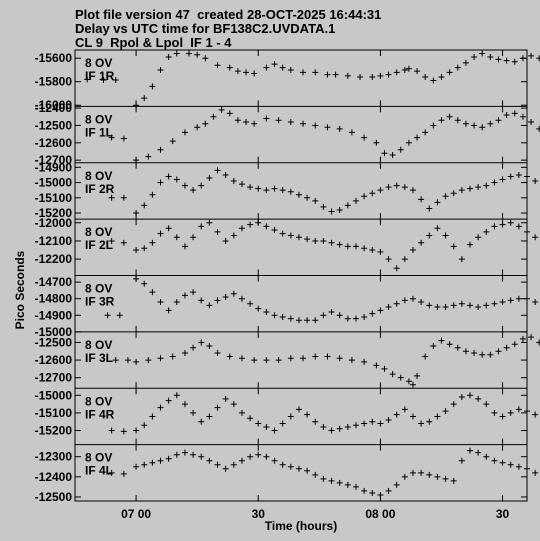 Image resolution: width=540 pixels, height=541 pixels. What do you see at coordinates (54, 497) in the screenshot?
I see `y-tick-label: -12500` at bounding box center [54, 497].